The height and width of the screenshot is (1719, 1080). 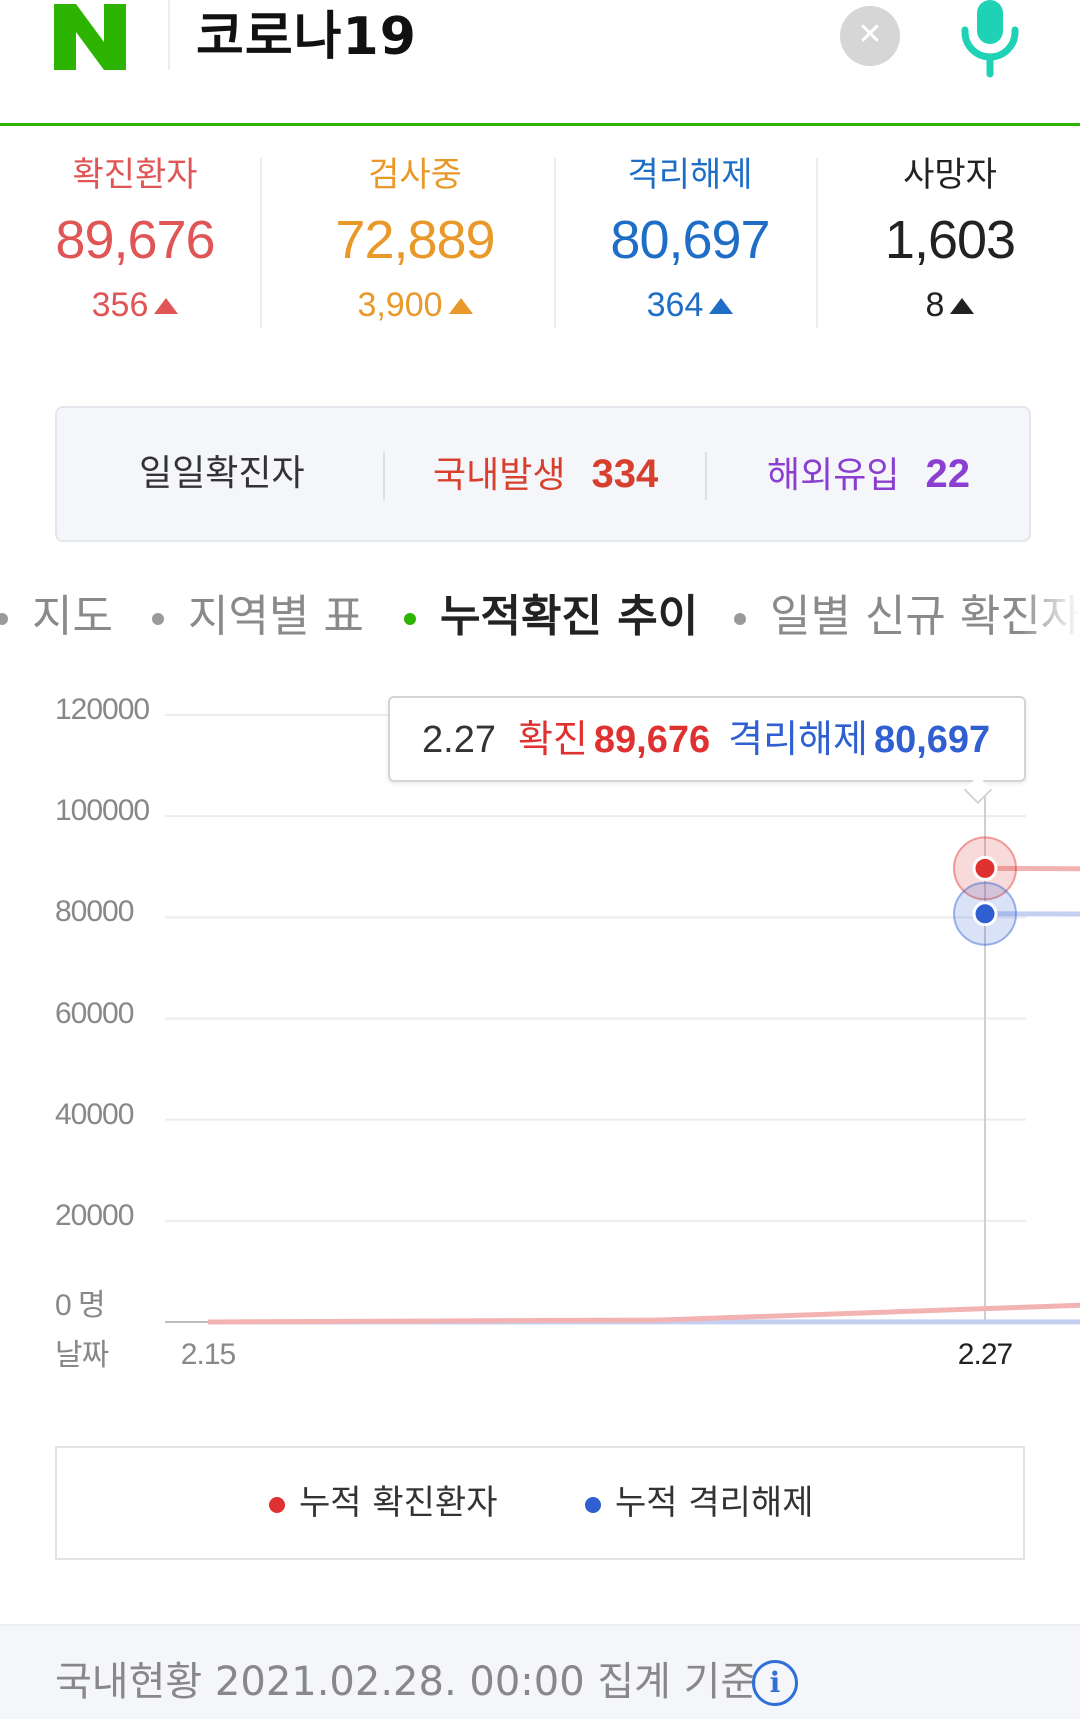 I want to click on stat-deaths-value: 1,603, so click(x=950, y=240).